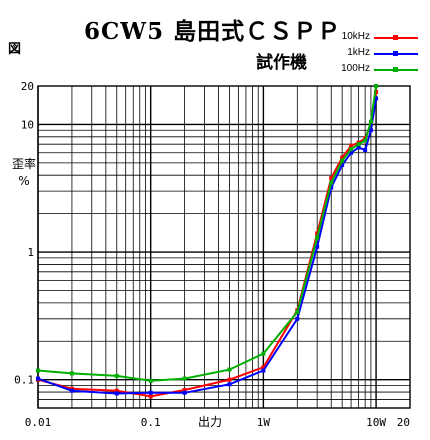 The image size is (430, 440). What do you see at coordinates (24, 380) in the screenshot?
I see `y-tick-label: 0.1` at bounding box center [24, 380].